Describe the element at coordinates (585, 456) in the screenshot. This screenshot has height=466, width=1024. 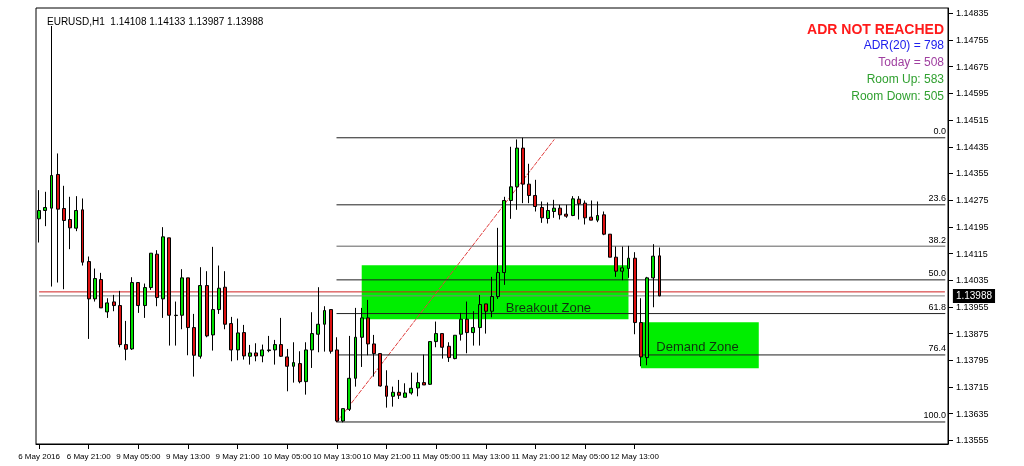
I see `x-tick-label: 12 May 05:00` at that location.